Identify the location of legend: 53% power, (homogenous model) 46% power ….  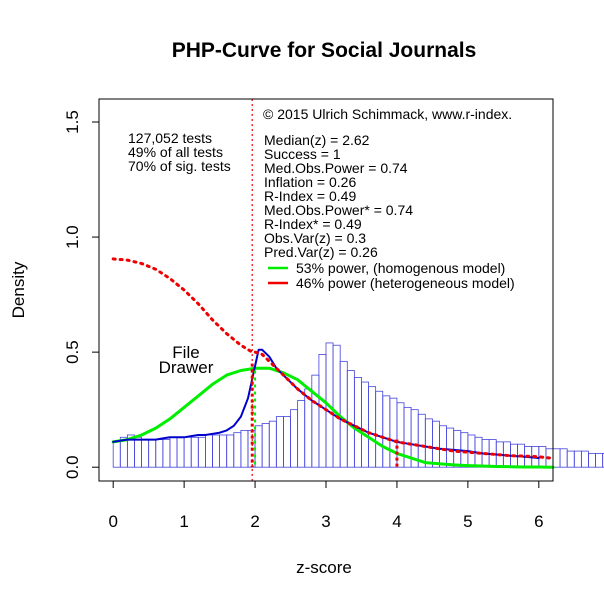
(391, 275).